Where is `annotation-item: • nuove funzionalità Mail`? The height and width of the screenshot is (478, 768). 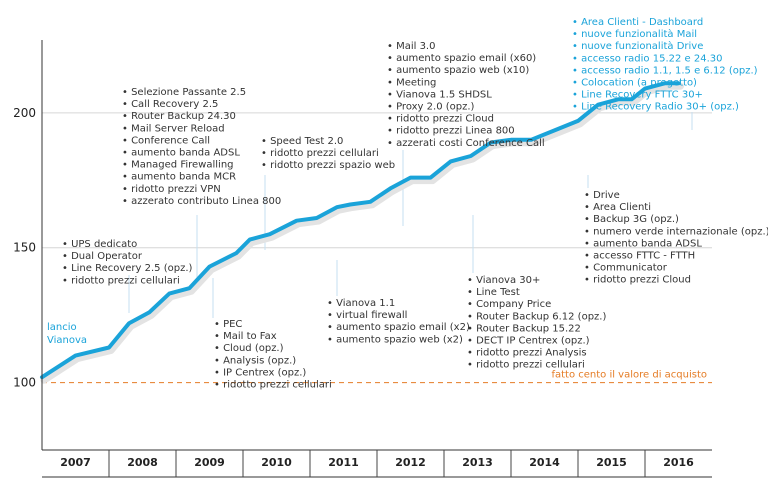 annotation-item: • nuove funzionalità Mail is located at coordinates (634, 34).